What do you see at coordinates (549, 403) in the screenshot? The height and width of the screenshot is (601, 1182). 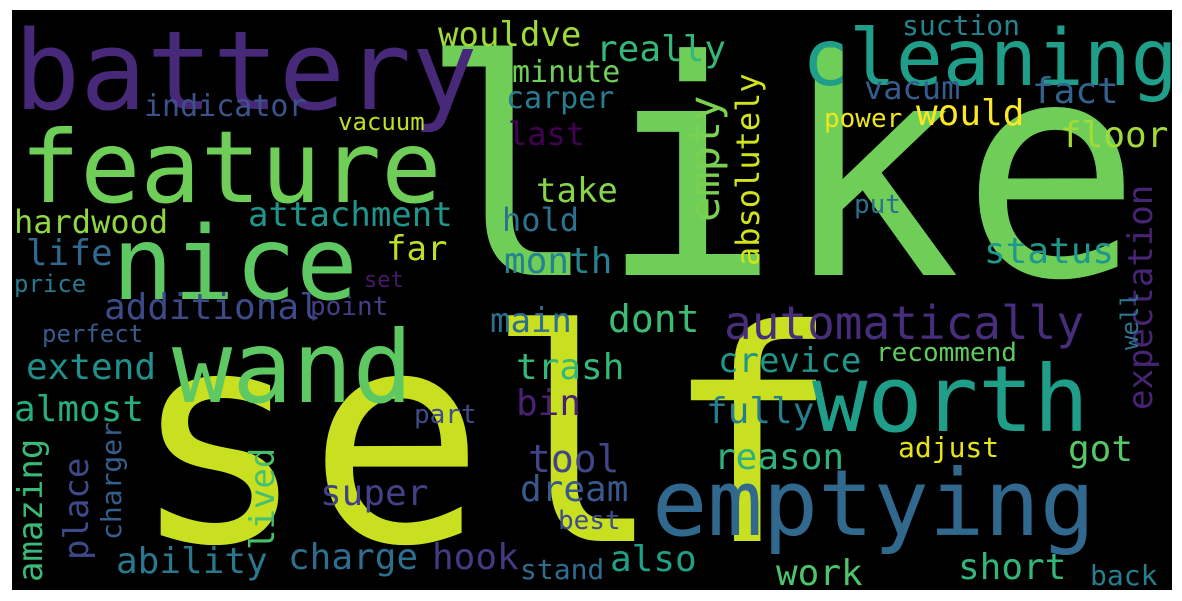 I see `word-bin: bin` at bounding box center [549, 403].